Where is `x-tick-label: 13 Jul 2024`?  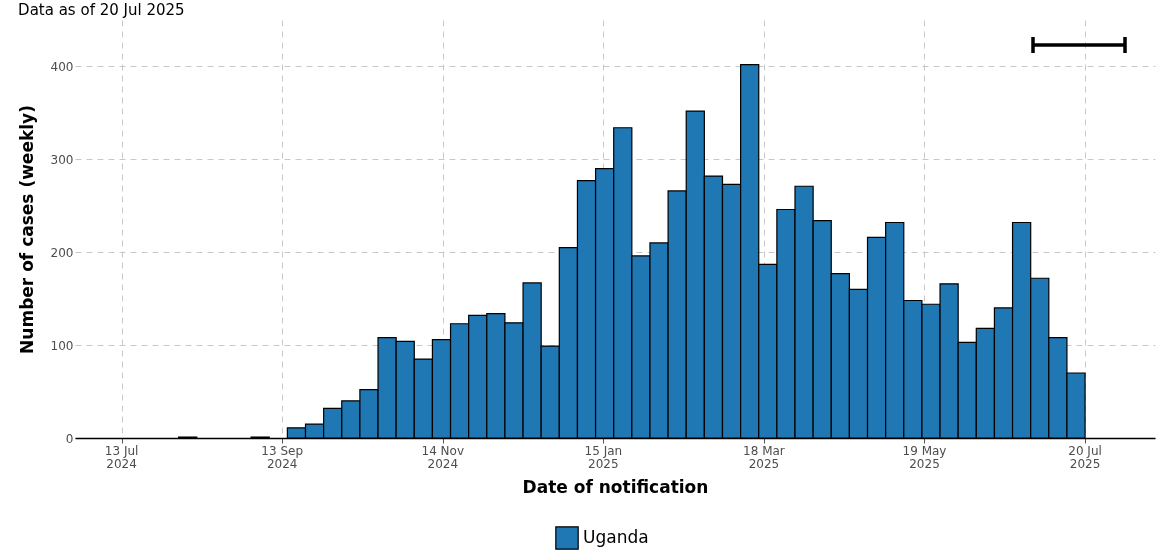 x-tick-label: 13 Jul 2024 is located at coordinates (121, 457).